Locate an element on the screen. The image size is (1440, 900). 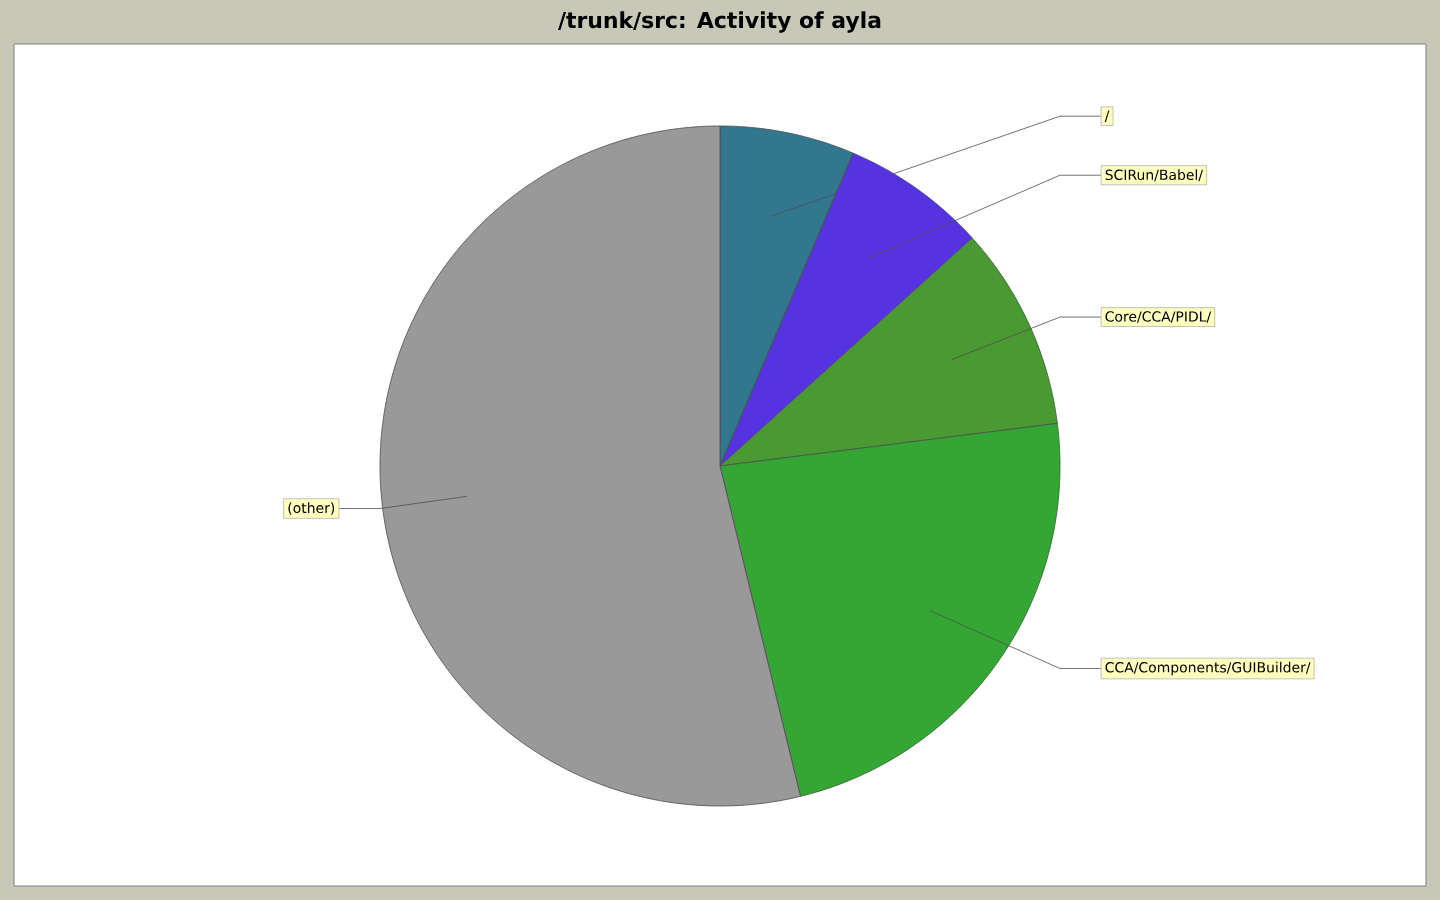
chart-title: /trunk/src: Activity of ayla is located at coordinates (719, 22).